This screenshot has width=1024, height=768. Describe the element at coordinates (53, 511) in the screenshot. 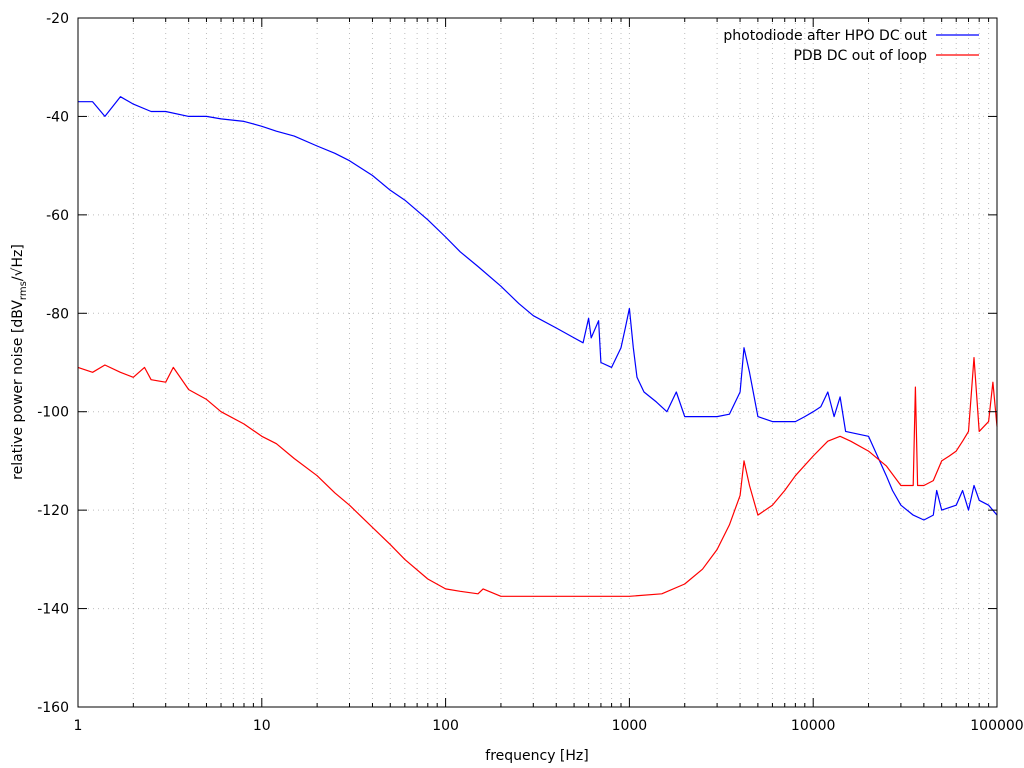

I see `y-tick-label: -120` at that location.